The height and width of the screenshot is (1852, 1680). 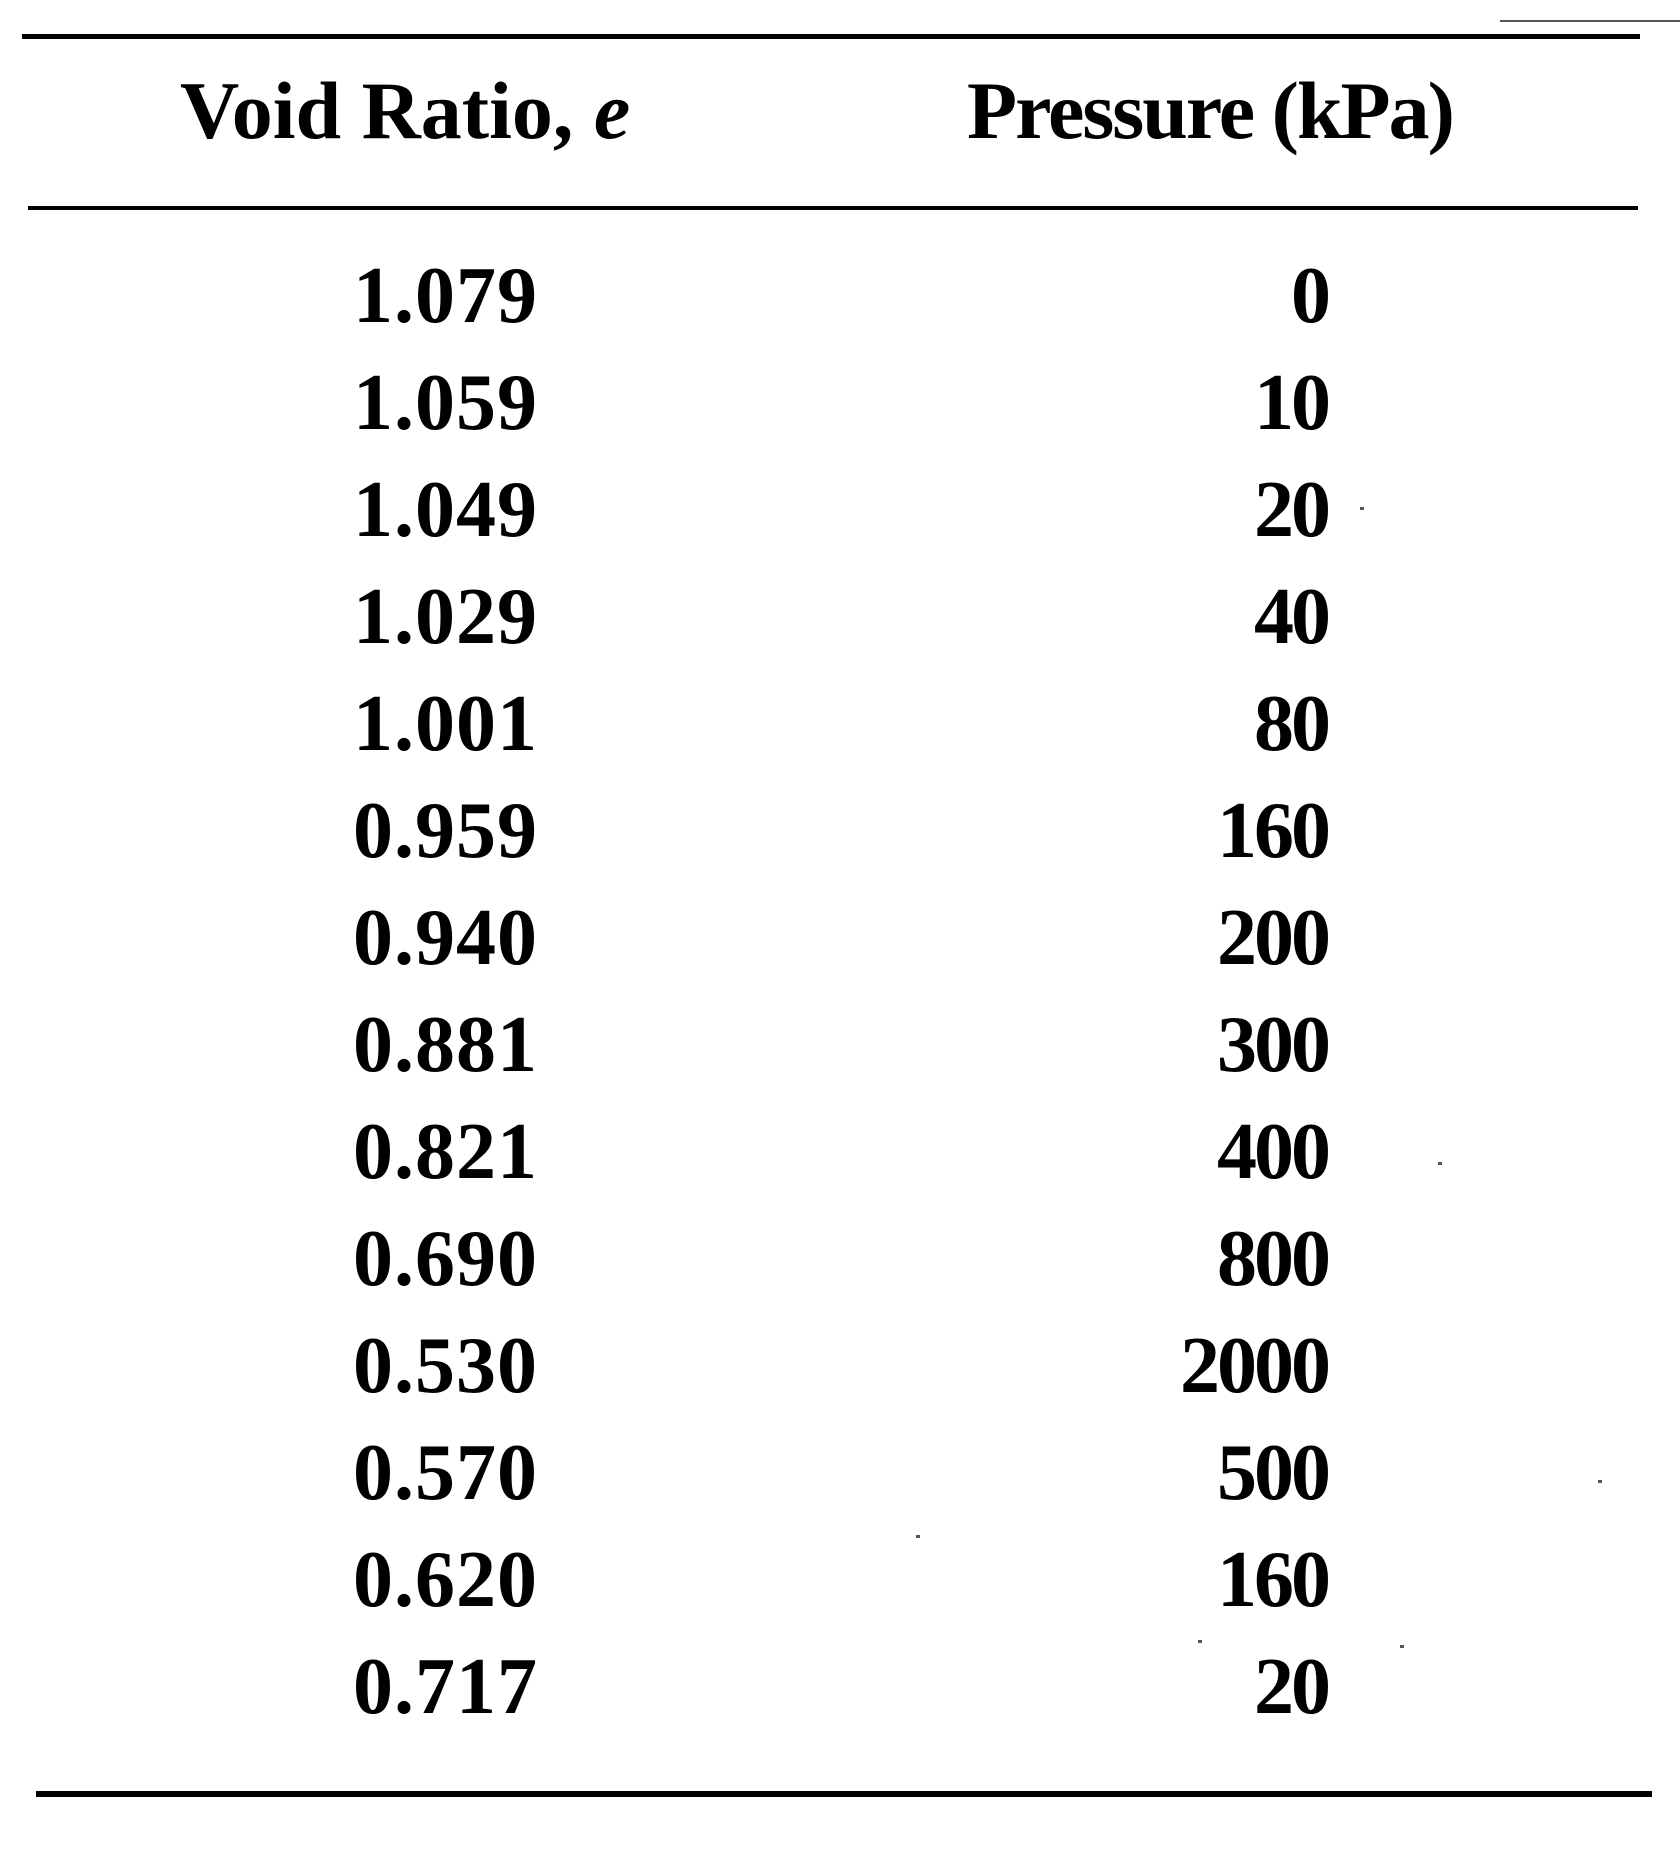 I want to click on table-row: 0.821 400, so click(x=840, y=1152).